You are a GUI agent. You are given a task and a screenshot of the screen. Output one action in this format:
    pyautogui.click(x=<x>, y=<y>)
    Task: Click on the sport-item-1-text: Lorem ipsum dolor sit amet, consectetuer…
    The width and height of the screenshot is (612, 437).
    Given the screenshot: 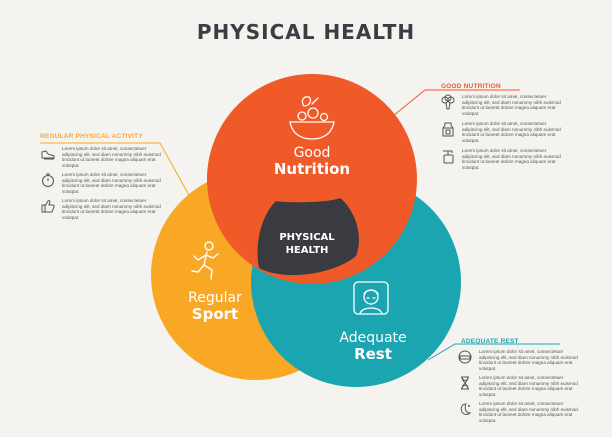 What is the action you would take?
    pyautogui.click(x=111, y=157)
    